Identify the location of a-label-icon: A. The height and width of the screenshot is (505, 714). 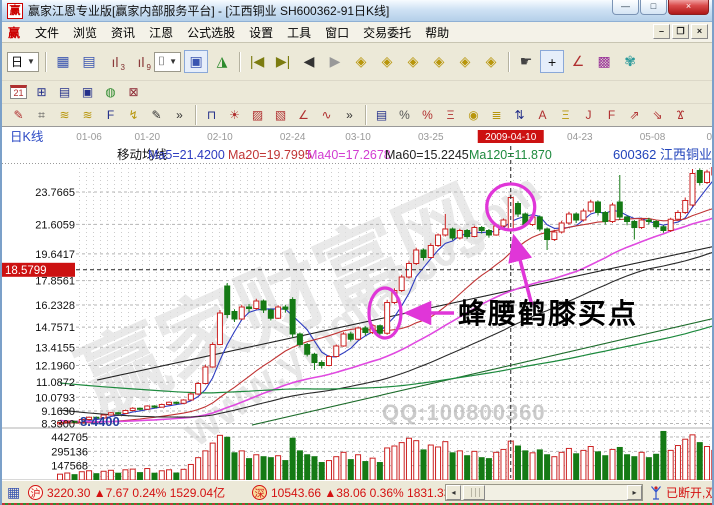
(542, 115).